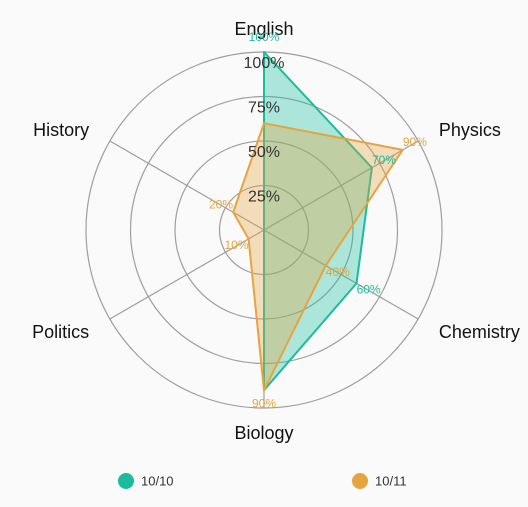  I want to click on data-label: 60%, so click(369, 290).